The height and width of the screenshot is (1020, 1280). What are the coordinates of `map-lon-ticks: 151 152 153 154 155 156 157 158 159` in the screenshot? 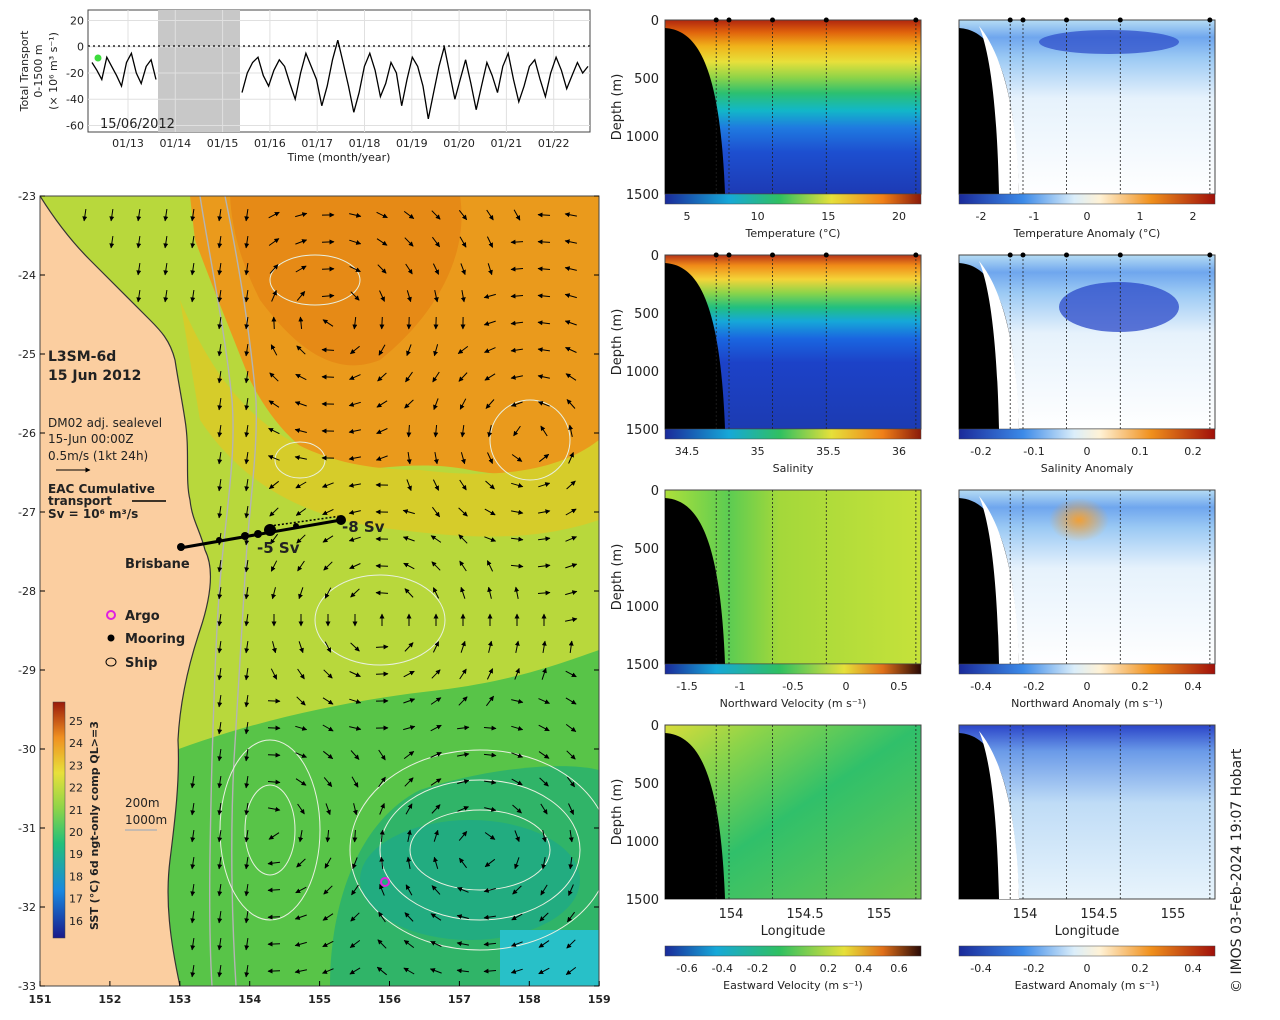 It's located at (320, 993).